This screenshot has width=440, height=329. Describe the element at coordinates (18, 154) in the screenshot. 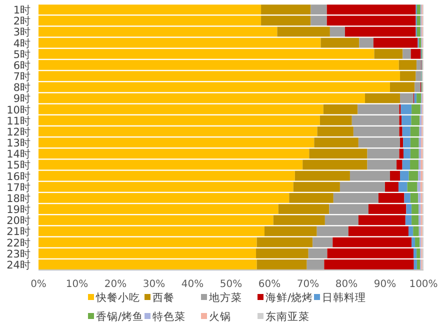

I see `y-tick-label: 14时` at that location.